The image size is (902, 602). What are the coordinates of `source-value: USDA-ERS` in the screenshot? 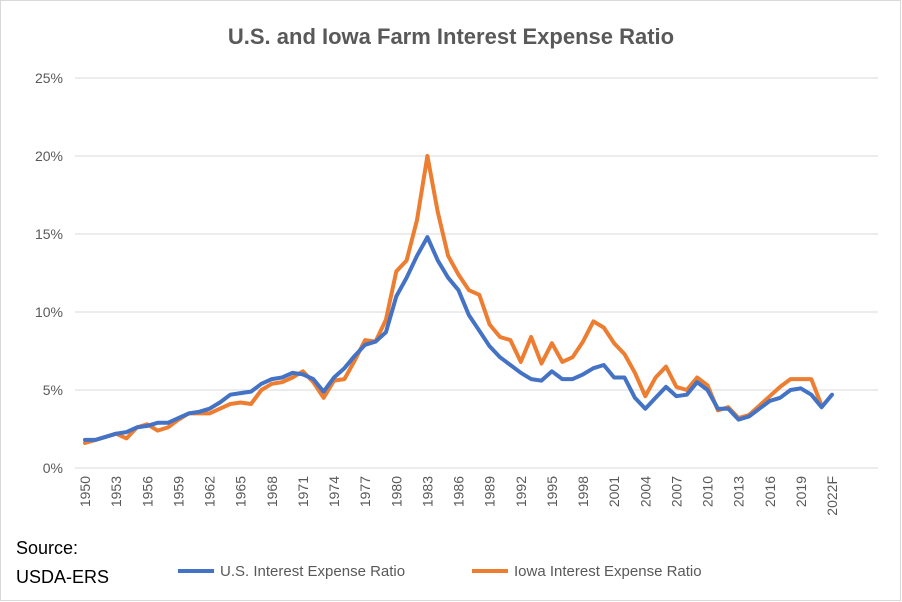 It's located at (62, 577).